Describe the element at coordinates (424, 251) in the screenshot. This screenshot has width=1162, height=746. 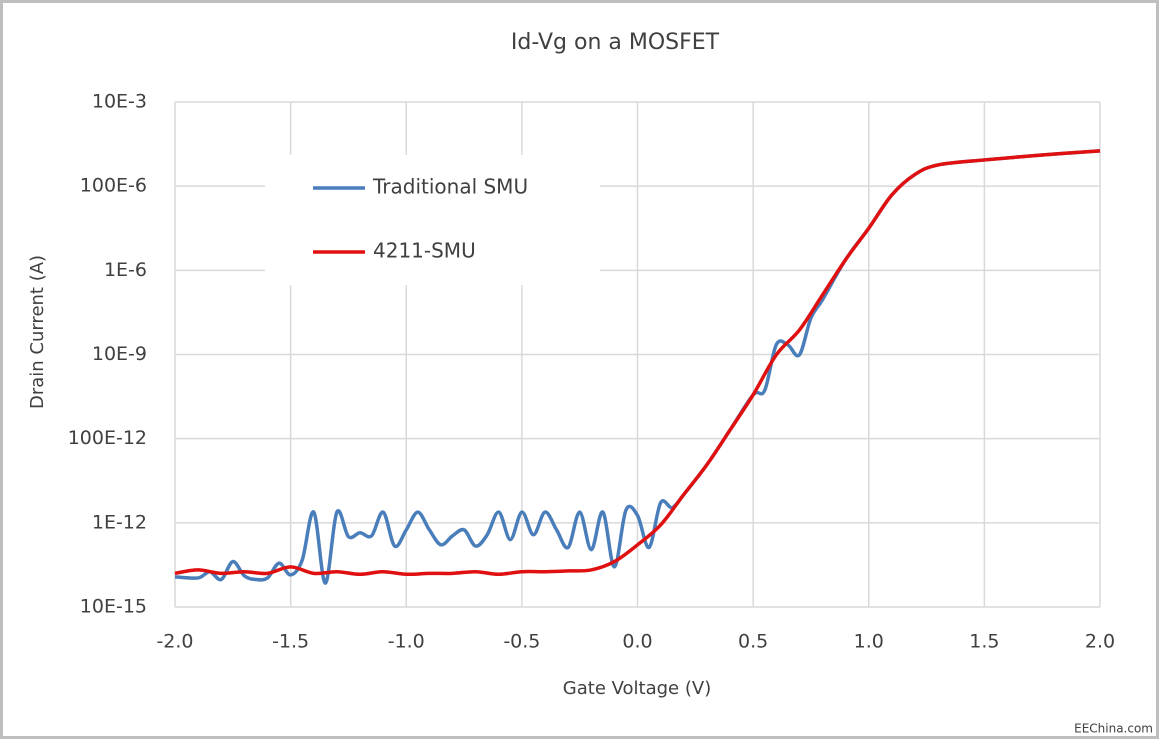
I see `legend-label: 4211-SMU` at that location.